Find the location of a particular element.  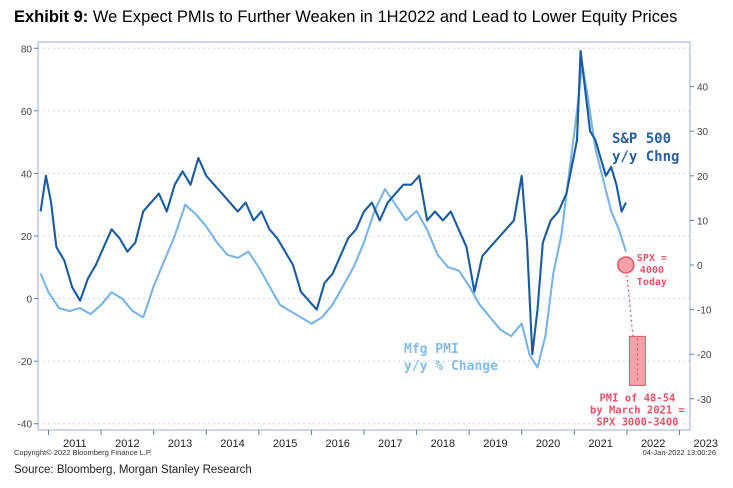

tick-label-right: -20 is located at coordinates (704, 355).